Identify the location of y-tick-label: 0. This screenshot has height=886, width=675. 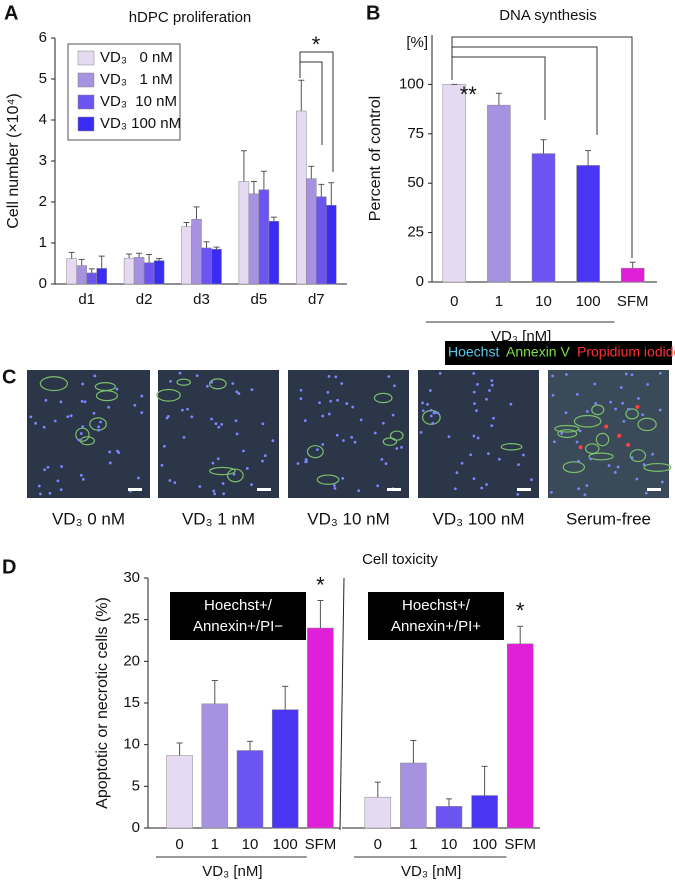
(43, 283).